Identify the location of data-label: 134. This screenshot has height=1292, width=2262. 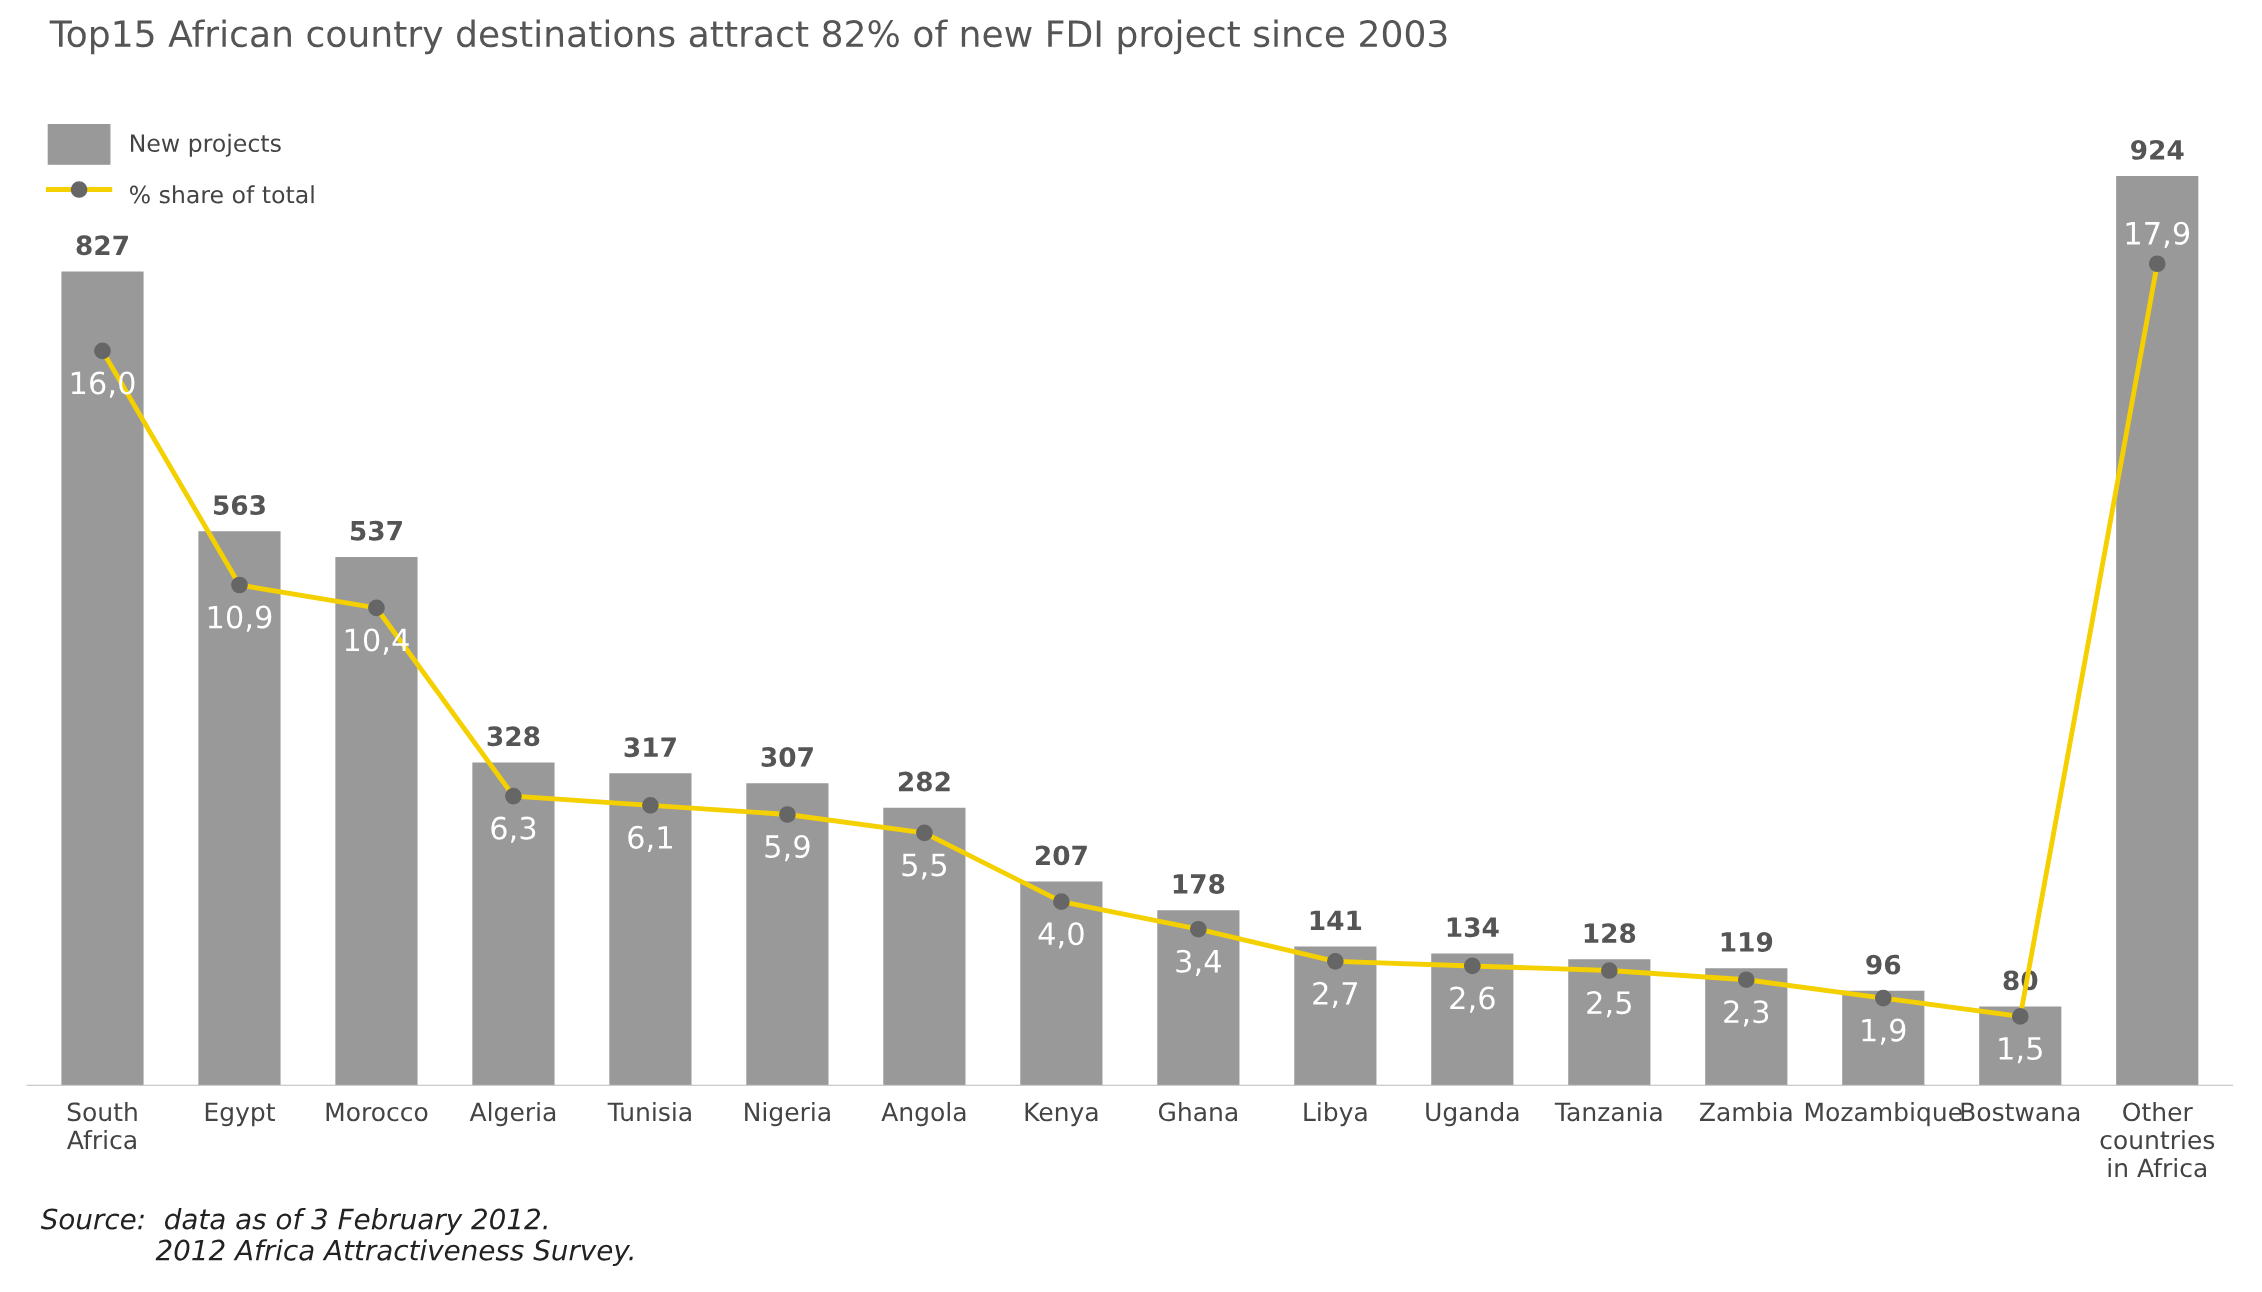
(1473, 927).